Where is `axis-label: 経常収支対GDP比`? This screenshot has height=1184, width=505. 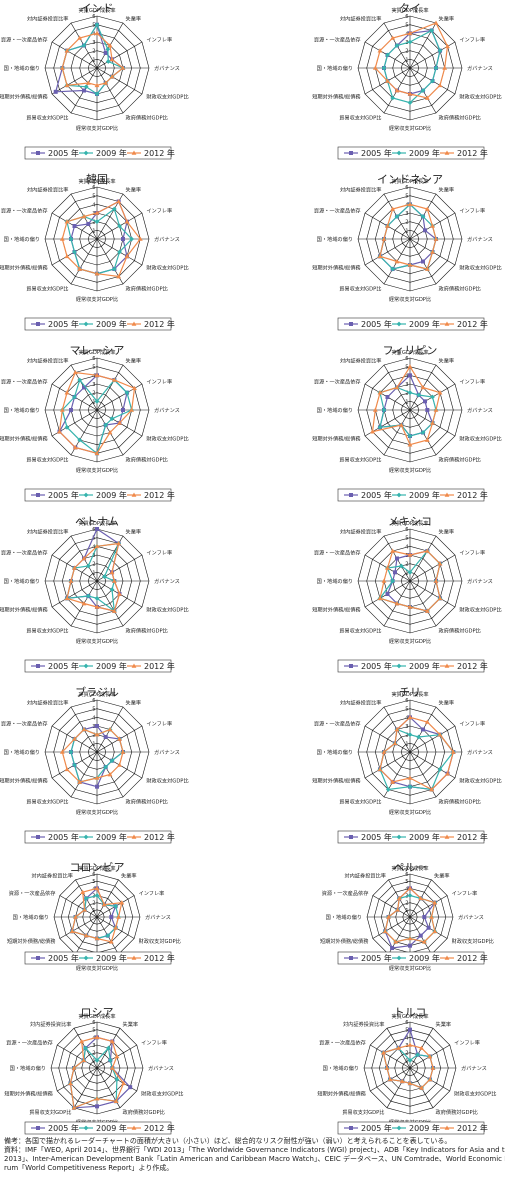 axis-label: 経常収支対GDP比 is located at coordinates (410, 641).